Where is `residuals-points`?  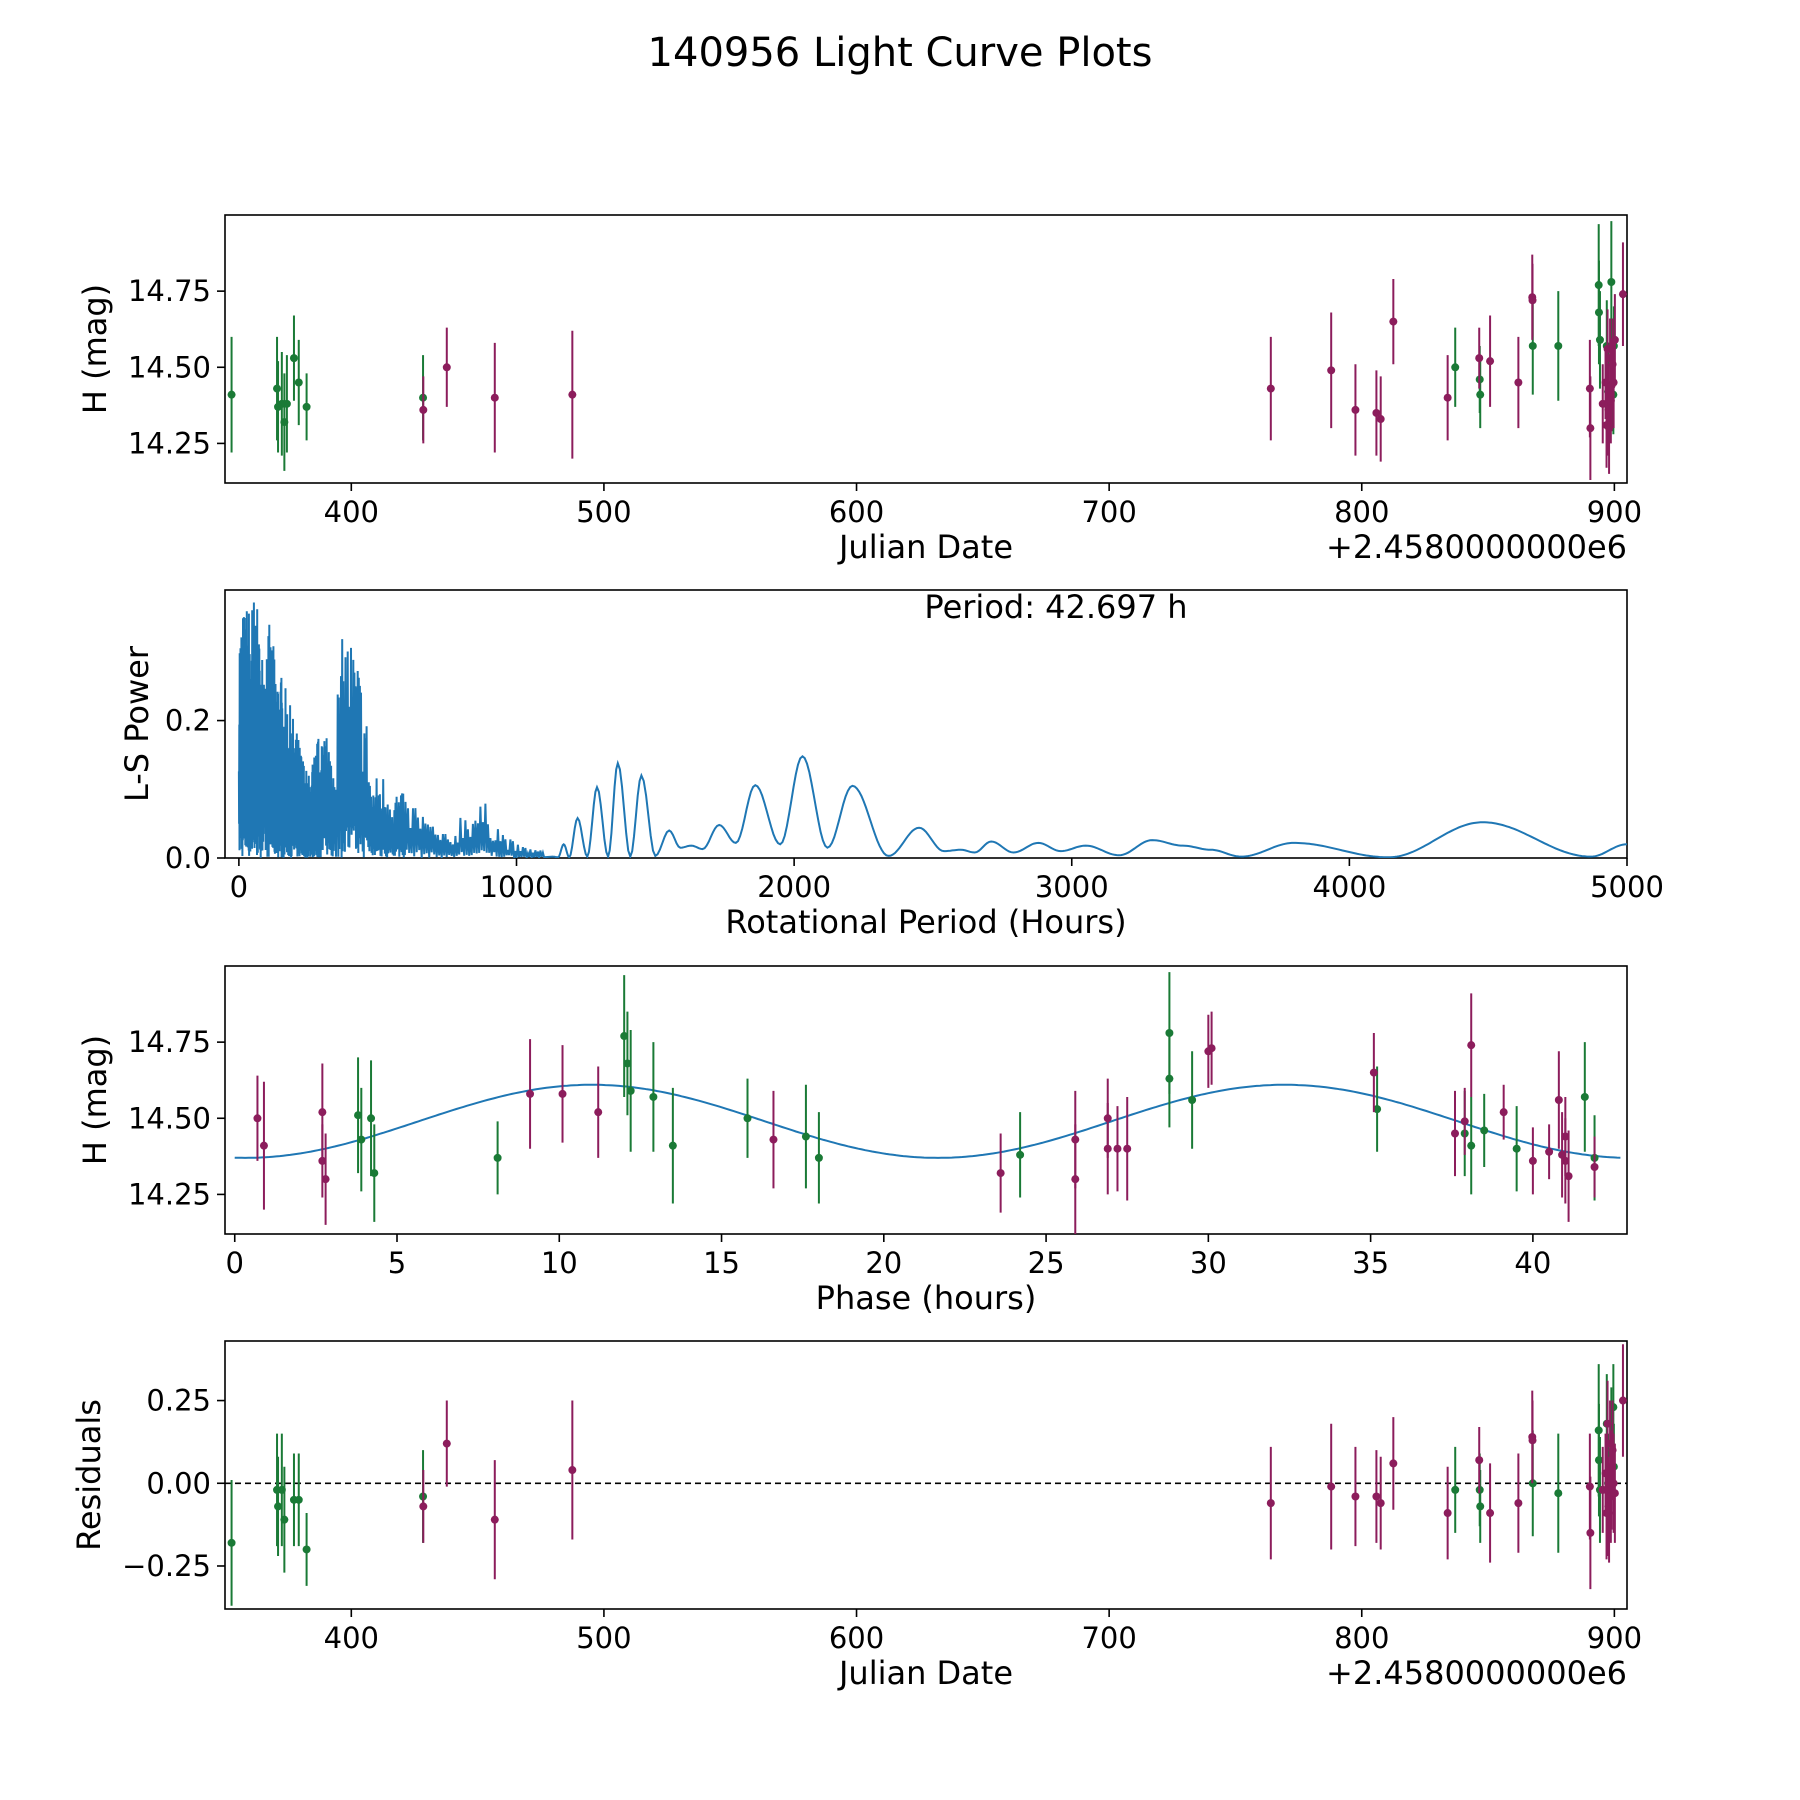 residuals-points is located at coordinates (927, 1475).